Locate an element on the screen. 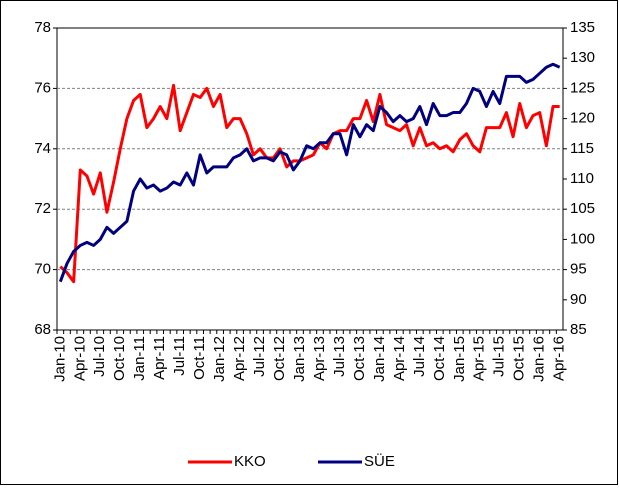 The width and height of the screenshot is (619, 491). y-tick-label: 78 is located at coordinates (42, 27).